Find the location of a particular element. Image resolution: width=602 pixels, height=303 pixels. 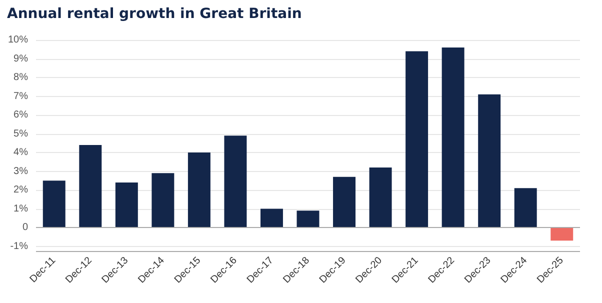

y-tick-label: 9% is located at coordinates (21, 58).